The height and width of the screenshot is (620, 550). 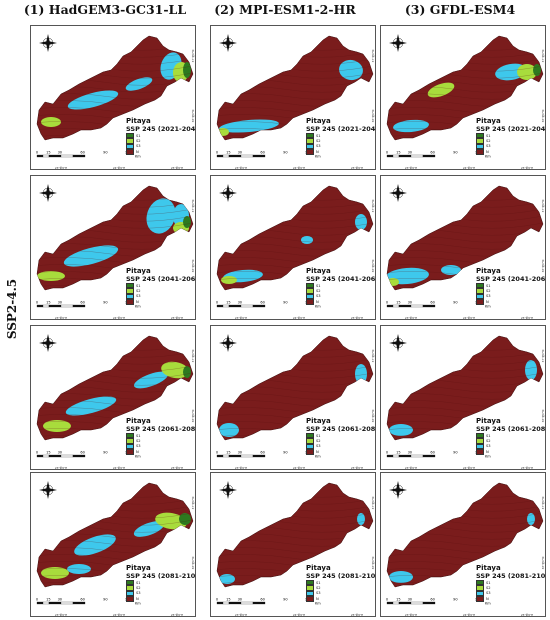 What do you see at coordinates (340, 436) in the screenshot?
I see `legend: Pitaya SSP 245 (2061-2080) S1 S2 S3 N` at bounding box center [340, 436].